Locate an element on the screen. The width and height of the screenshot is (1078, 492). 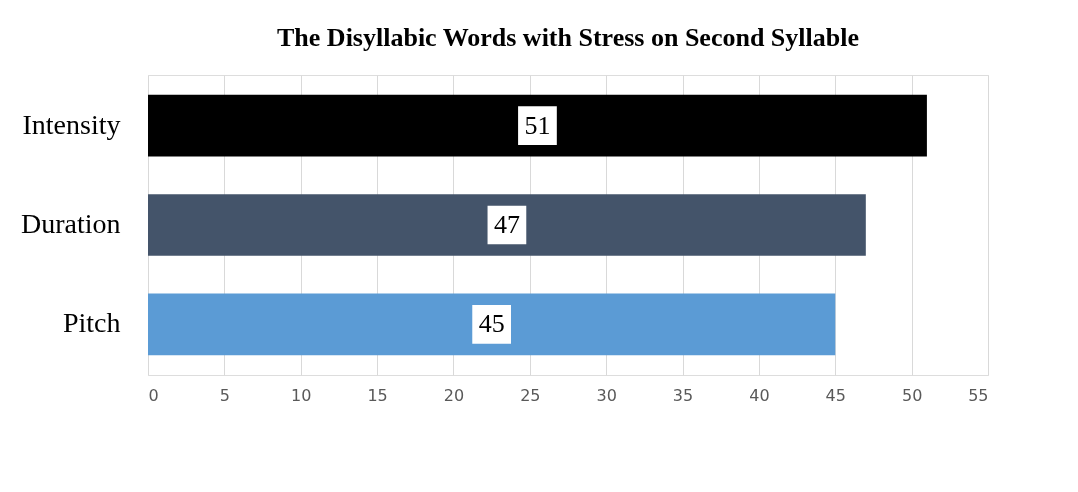
x-tick-label: 0 is located at coordinates (153, 395).